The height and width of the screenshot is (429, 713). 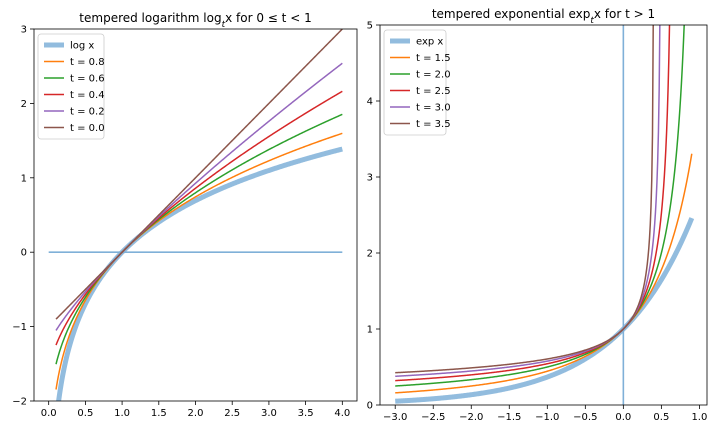 I want to click on exp-x-tick-label: 1.0, so click(x=699, y=417).